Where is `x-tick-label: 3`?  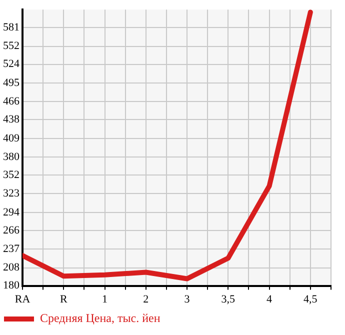
x-tick-label: 3 is located at coordinates (187, 299).